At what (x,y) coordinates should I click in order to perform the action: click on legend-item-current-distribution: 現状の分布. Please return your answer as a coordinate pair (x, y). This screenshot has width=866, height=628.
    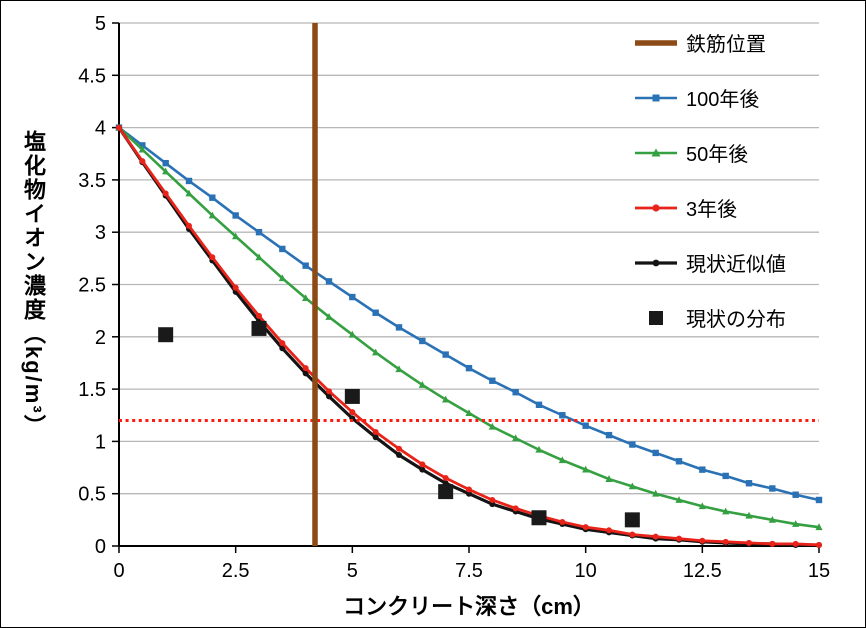
    Looking at the image, I should click on (709, 317).